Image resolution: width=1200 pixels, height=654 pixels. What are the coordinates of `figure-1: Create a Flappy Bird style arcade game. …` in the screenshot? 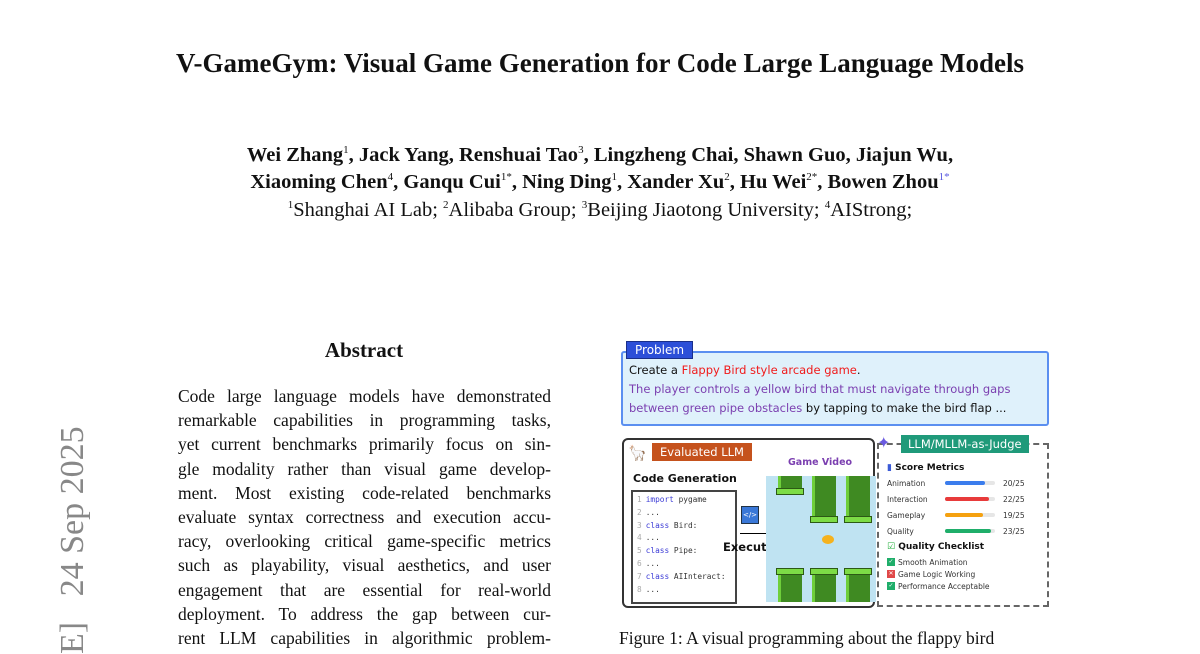 It's located at (835, 477).